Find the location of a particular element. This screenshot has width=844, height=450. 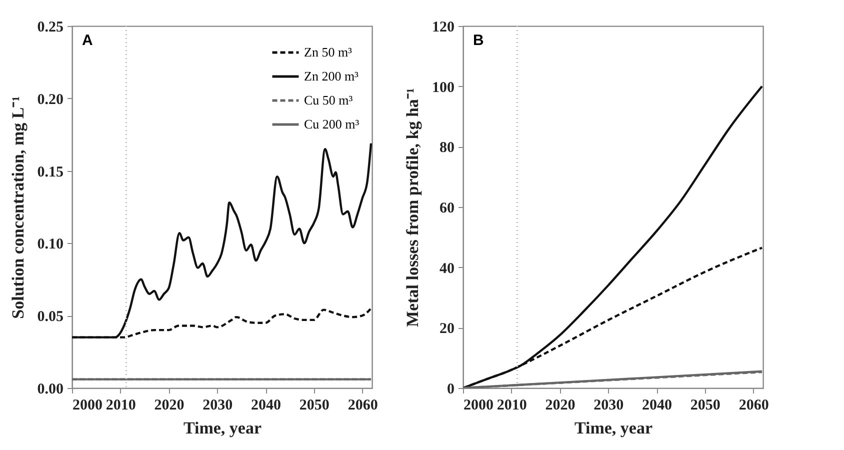

y-tick-label: 40 is located at coordinates (447, 268).